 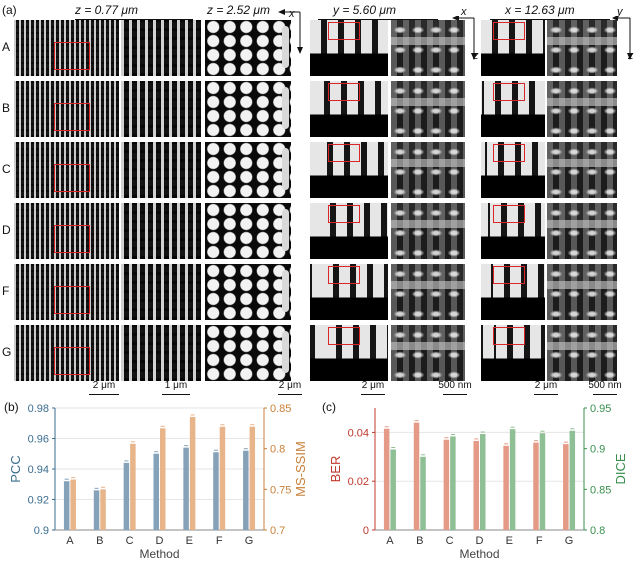 I want to click on scalebar-label-5: 500 nm, so click(x=455, y=385).